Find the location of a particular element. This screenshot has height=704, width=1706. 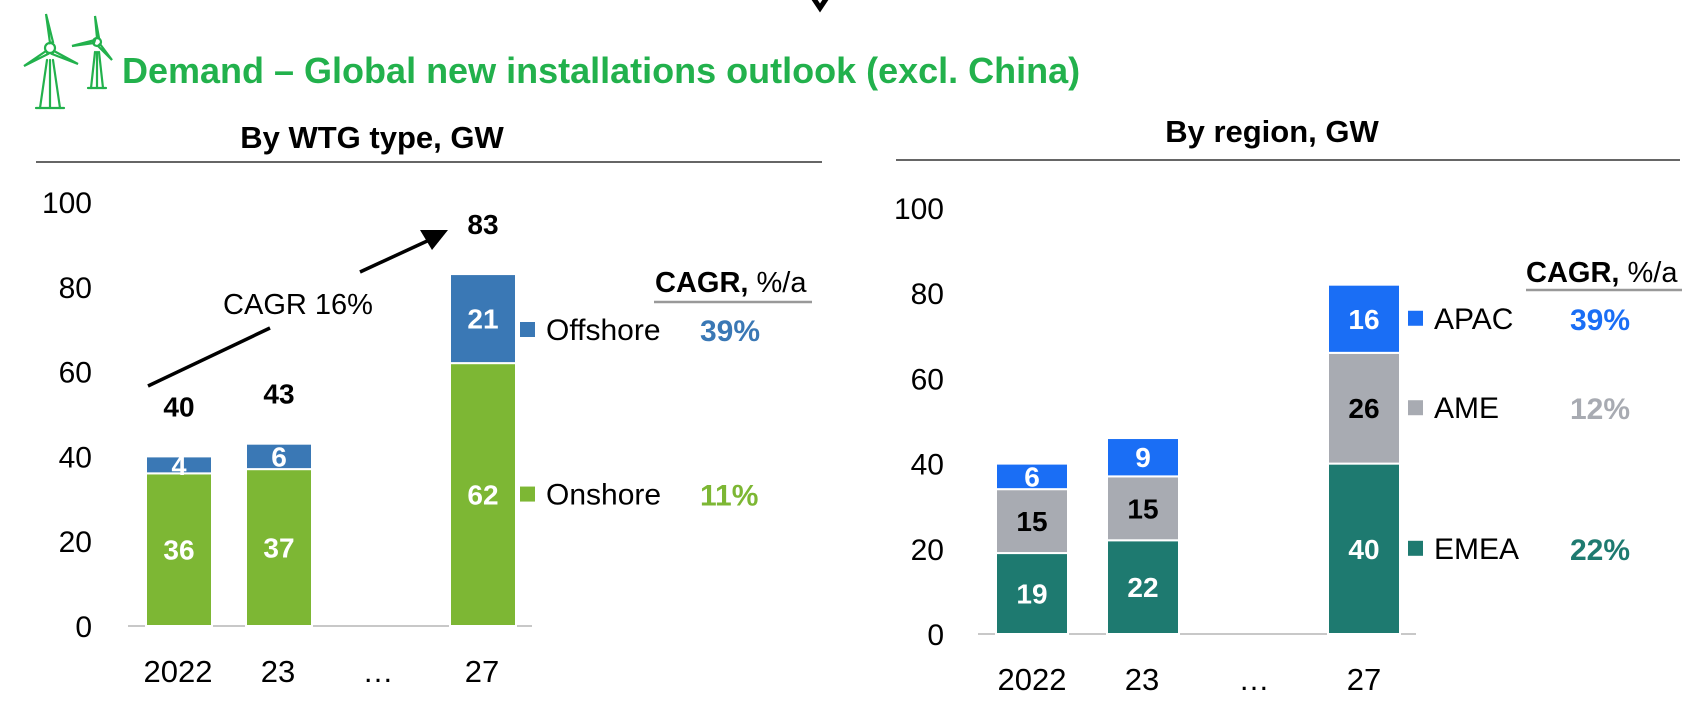

chart-title: By region, GW is located at coordinates (1272, 131).